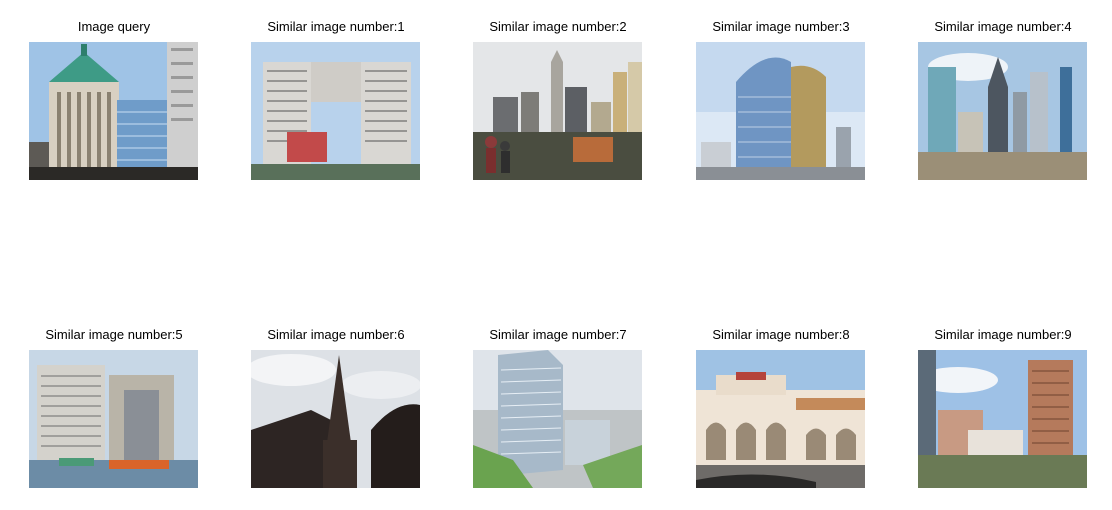 Image resolution: width=1112 pixels, height=510 pixels. Describe the element at coordinates (1003, 334) in the screenshot. I see `panel-caption: Similar image number:9` at that location.